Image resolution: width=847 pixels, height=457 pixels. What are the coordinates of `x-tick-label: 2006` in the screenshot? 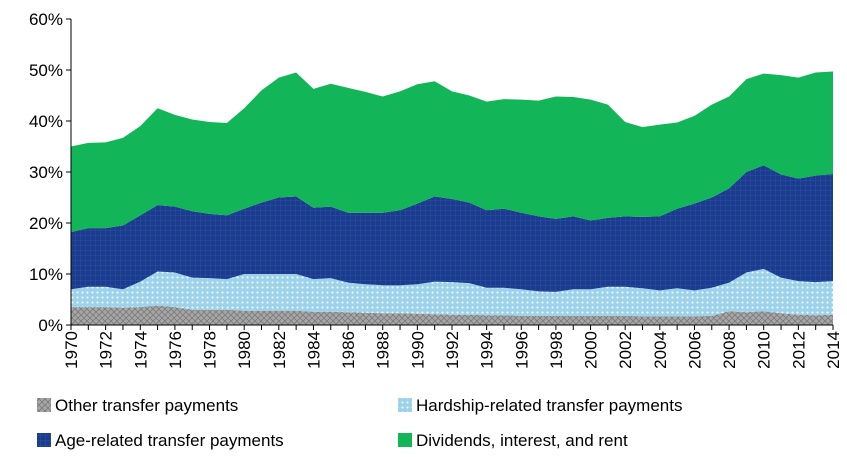 It's located at (694, 350).